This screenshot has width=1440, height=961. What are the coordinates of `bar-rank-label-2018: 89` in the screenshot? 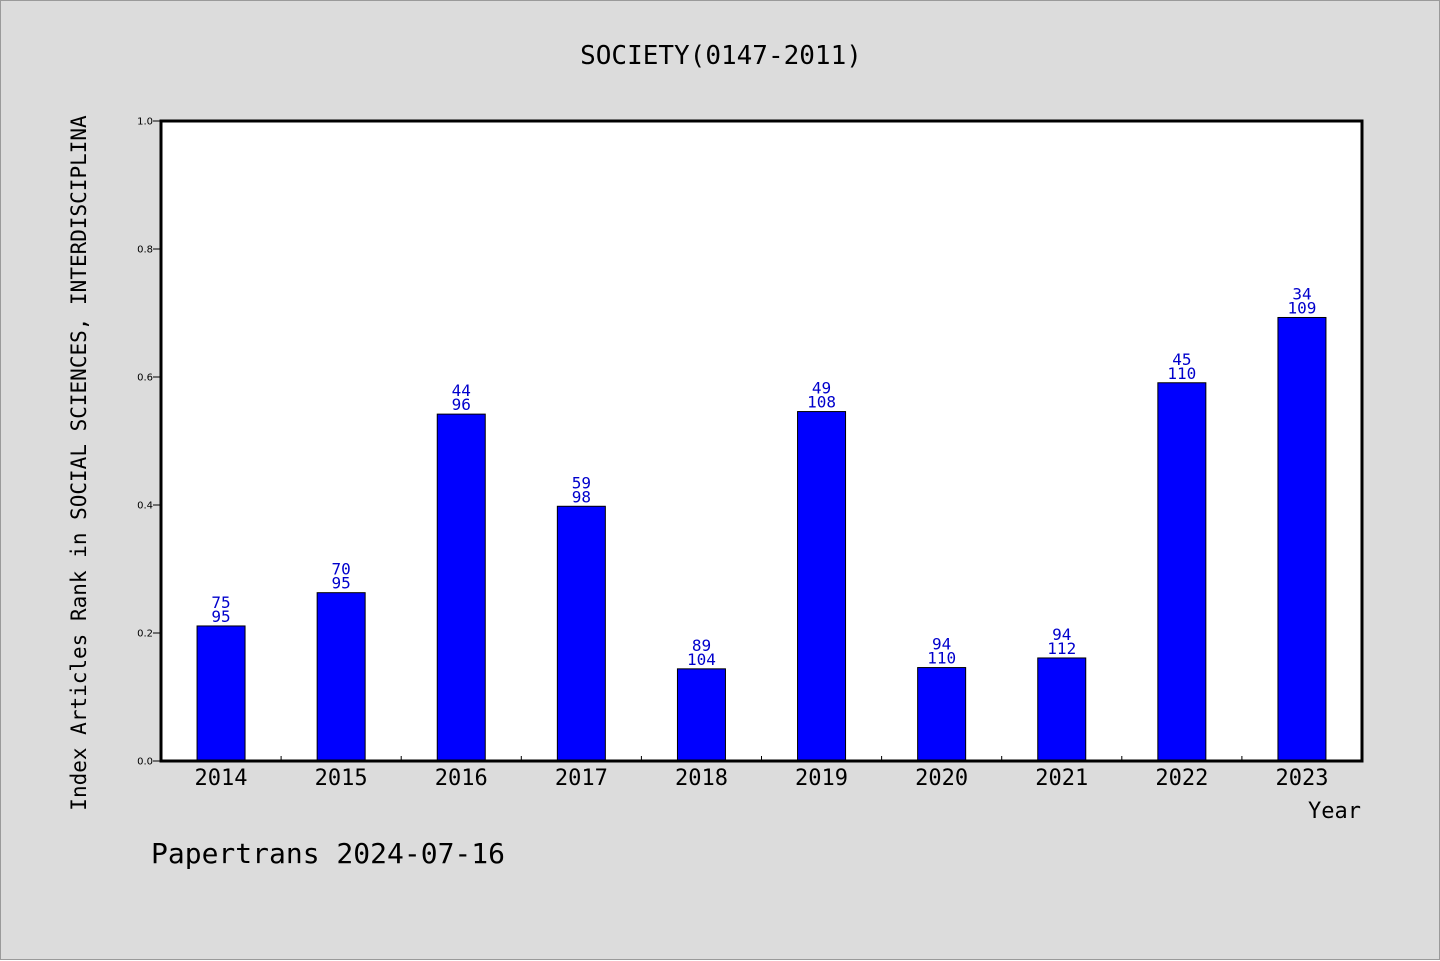 It's located at (701, 645).